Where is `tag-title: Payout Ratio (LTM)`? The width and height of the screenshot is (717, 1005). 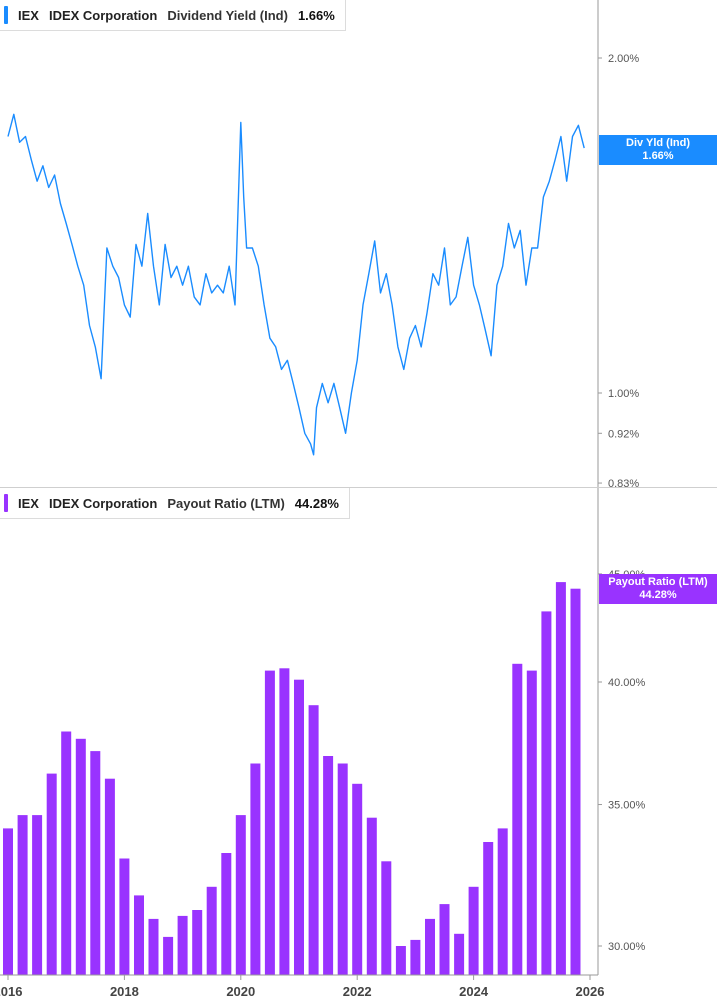
tag-title: Payout Ratio (LTM) is located at coordinates (658, 582).